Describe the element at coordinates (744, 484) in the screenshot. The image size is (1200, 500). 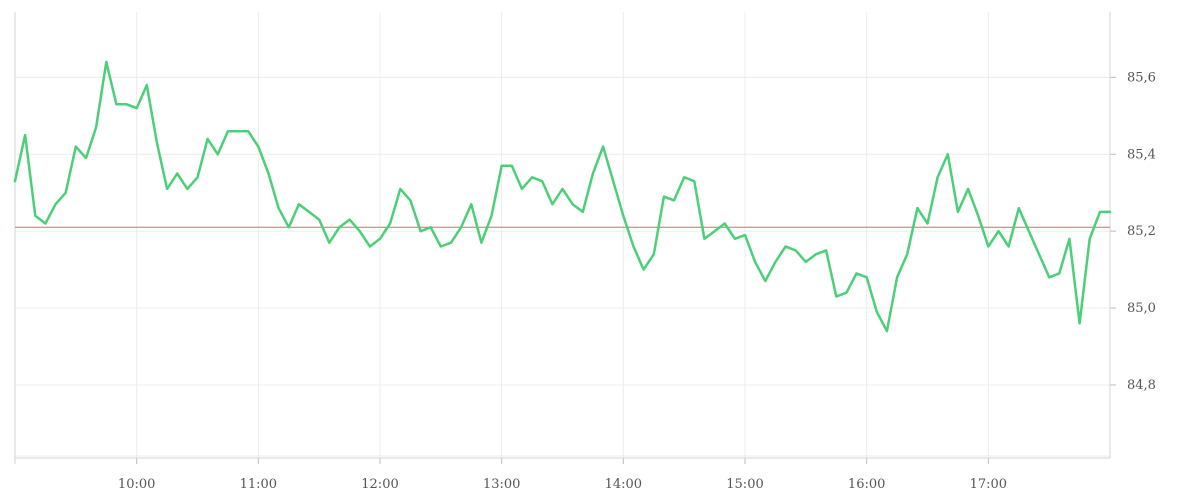
I see `x-tick-label: 15:00` at that location.